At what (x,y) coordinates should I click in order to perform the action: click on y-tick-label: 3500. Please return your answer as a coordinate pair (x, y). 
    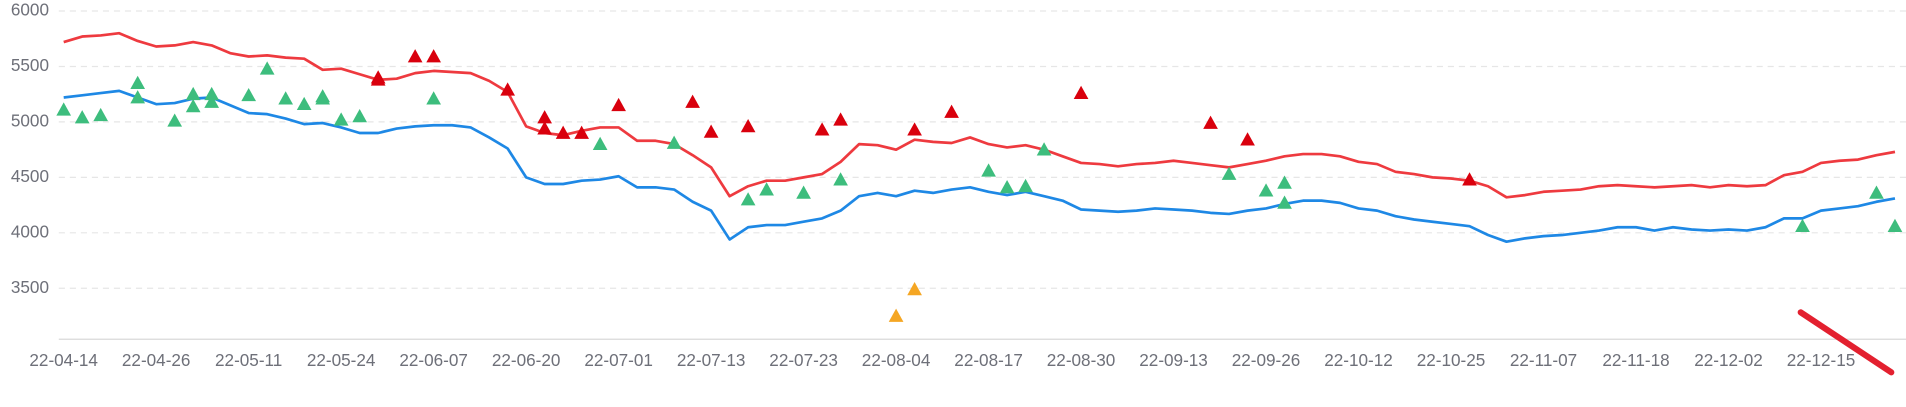
    Looking at the image, I should click on (30, 287).